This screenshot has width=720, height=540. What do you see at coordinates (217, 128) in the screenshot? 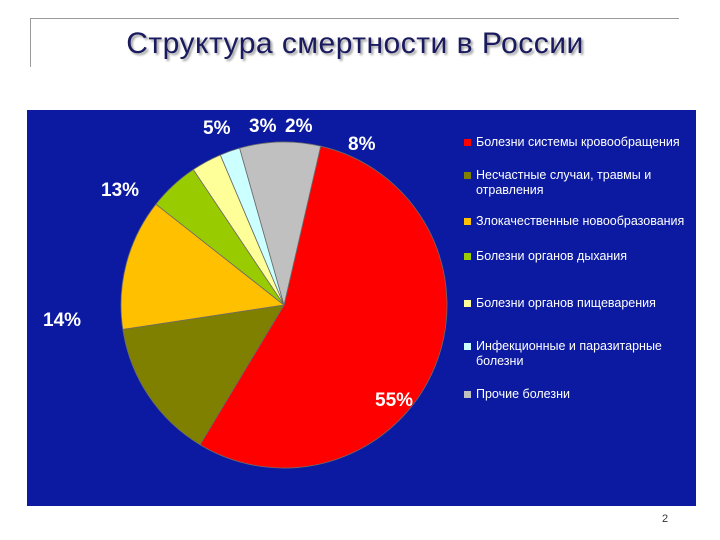
I see `slice-data-label: 5%` at bounding box center [217, 128].